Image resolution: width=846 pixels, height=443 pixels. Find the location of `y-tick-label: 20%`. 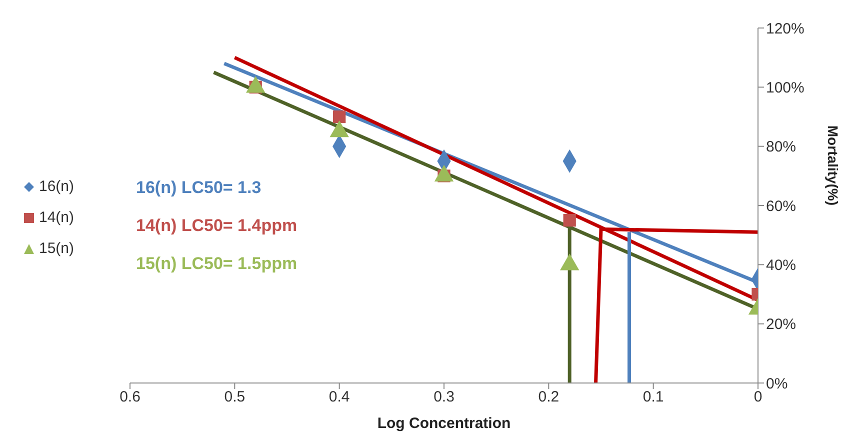

y-tick-label: 20% is located at coordinates (781, 325).